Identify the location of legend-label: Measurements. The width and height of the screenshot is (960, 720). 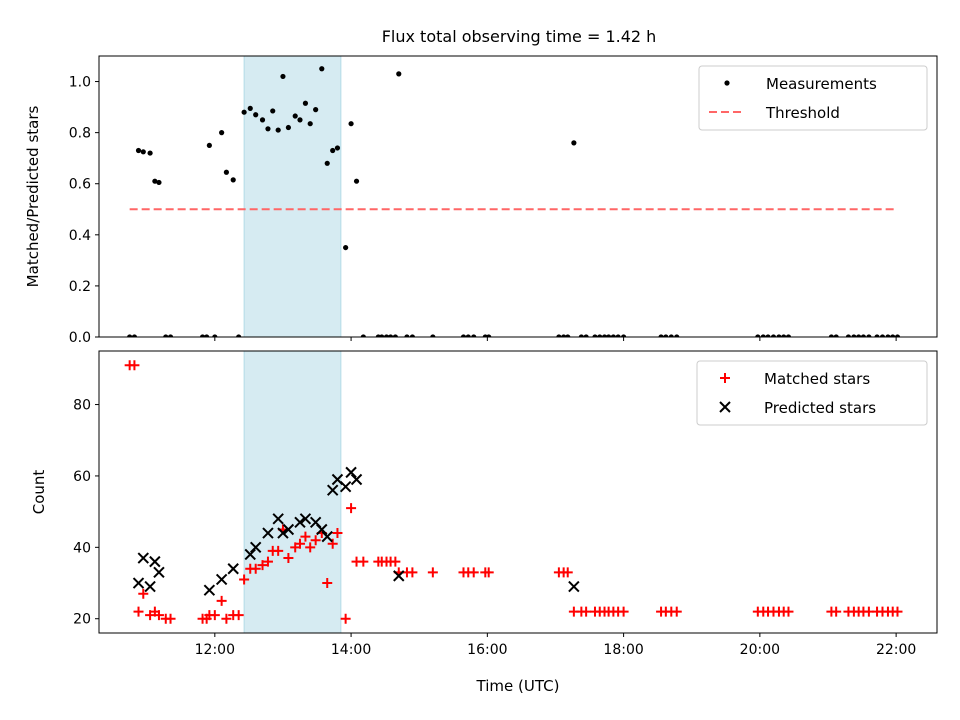
(821, 84).